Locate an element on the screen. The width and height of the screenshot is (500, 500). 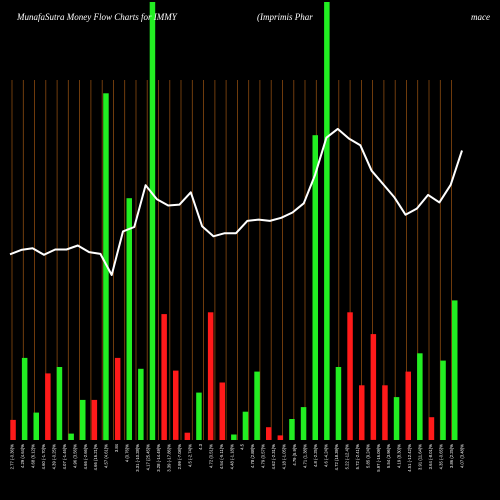
x-tick-label: 5.85 (9.24)% is located at coordinates (367, 456).